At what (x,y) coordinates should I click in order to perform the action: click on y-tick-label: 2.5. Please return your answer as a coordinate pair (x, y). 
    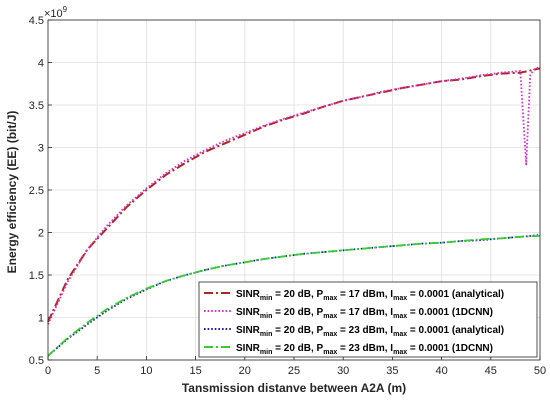
    Looking at the image, I should click on (36, 191).